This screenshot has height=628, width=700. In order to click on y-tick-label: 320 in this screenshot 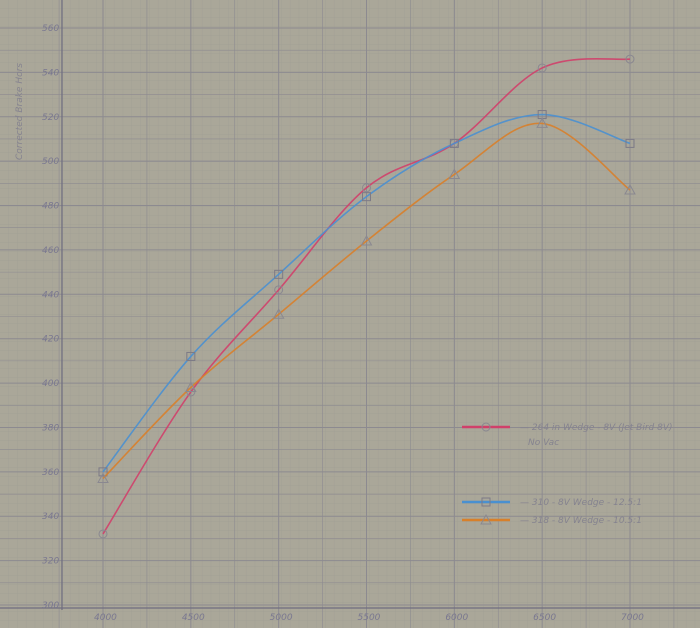, I will do `click(50, 562)`.